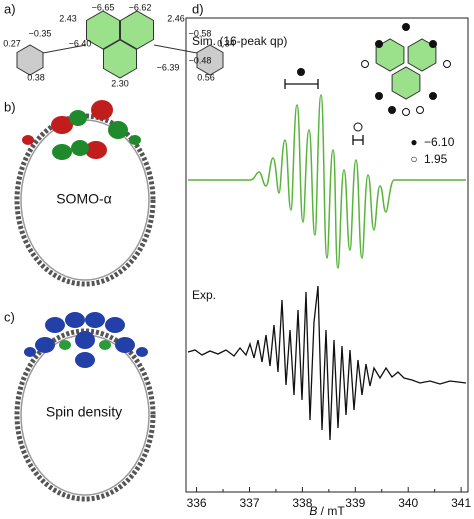 The height and width of the screenshot is (519, 474). What do you see at coordinates (40, 33) in the screenshot?
I see `coupling-value: −0.35` at bounding box center [40, 33].